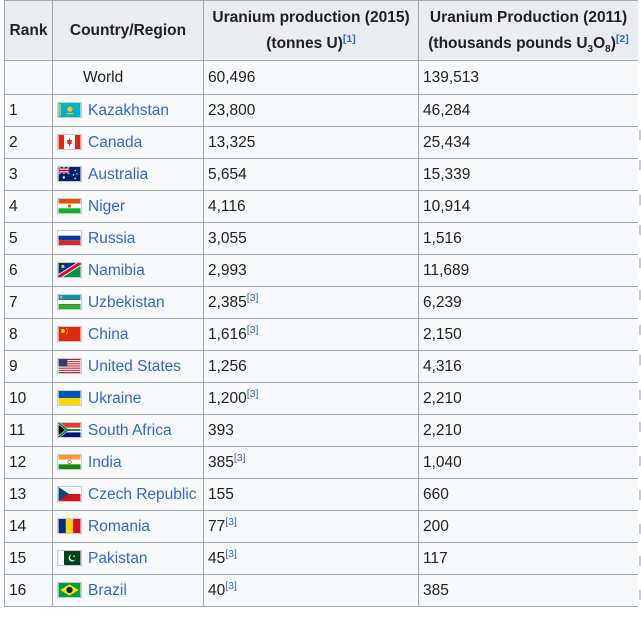 This screenshot has width=641, height=627. I want to click on table-row: 5 Russia 3,055 1,516, so click(321, 238).